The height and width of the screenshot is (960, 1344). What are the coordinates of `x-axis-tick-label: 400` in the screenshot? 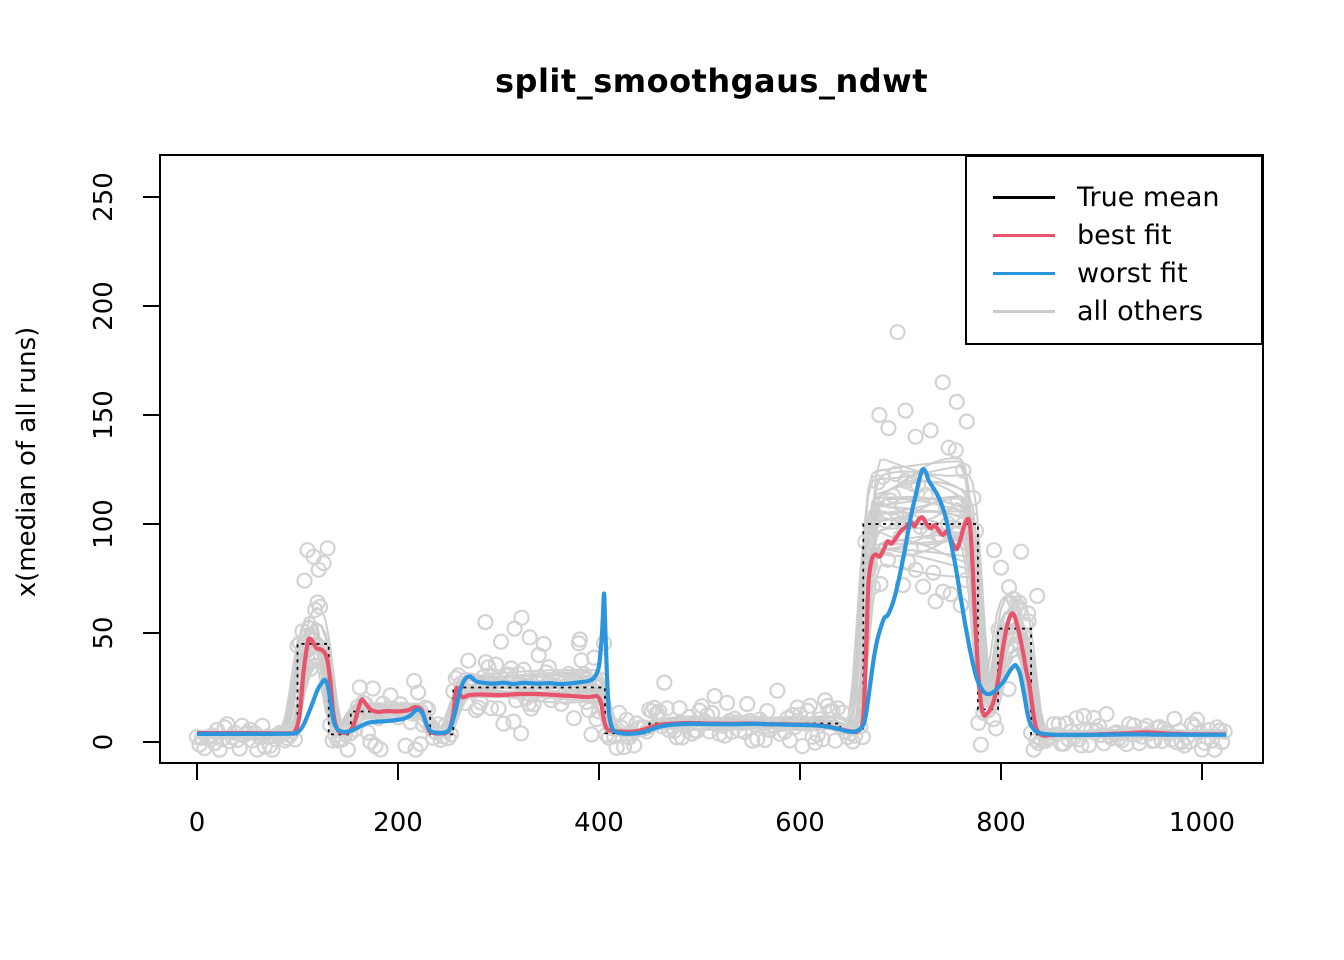 It's located at (599, 823).